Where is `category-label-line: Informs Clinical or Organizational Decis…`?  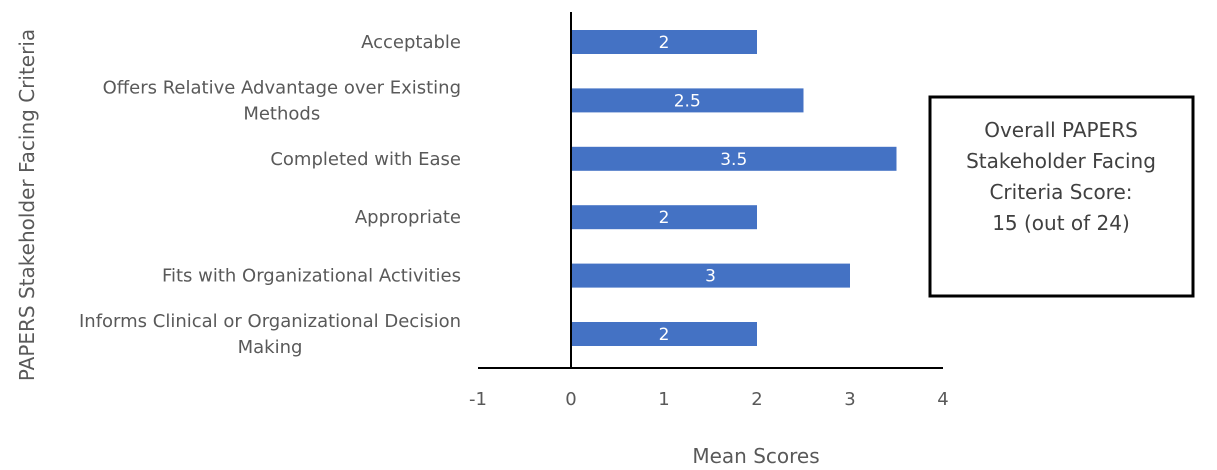 category-label-line: Informs Clinical or Organizational Decis… is located at coordinates (270, 321).